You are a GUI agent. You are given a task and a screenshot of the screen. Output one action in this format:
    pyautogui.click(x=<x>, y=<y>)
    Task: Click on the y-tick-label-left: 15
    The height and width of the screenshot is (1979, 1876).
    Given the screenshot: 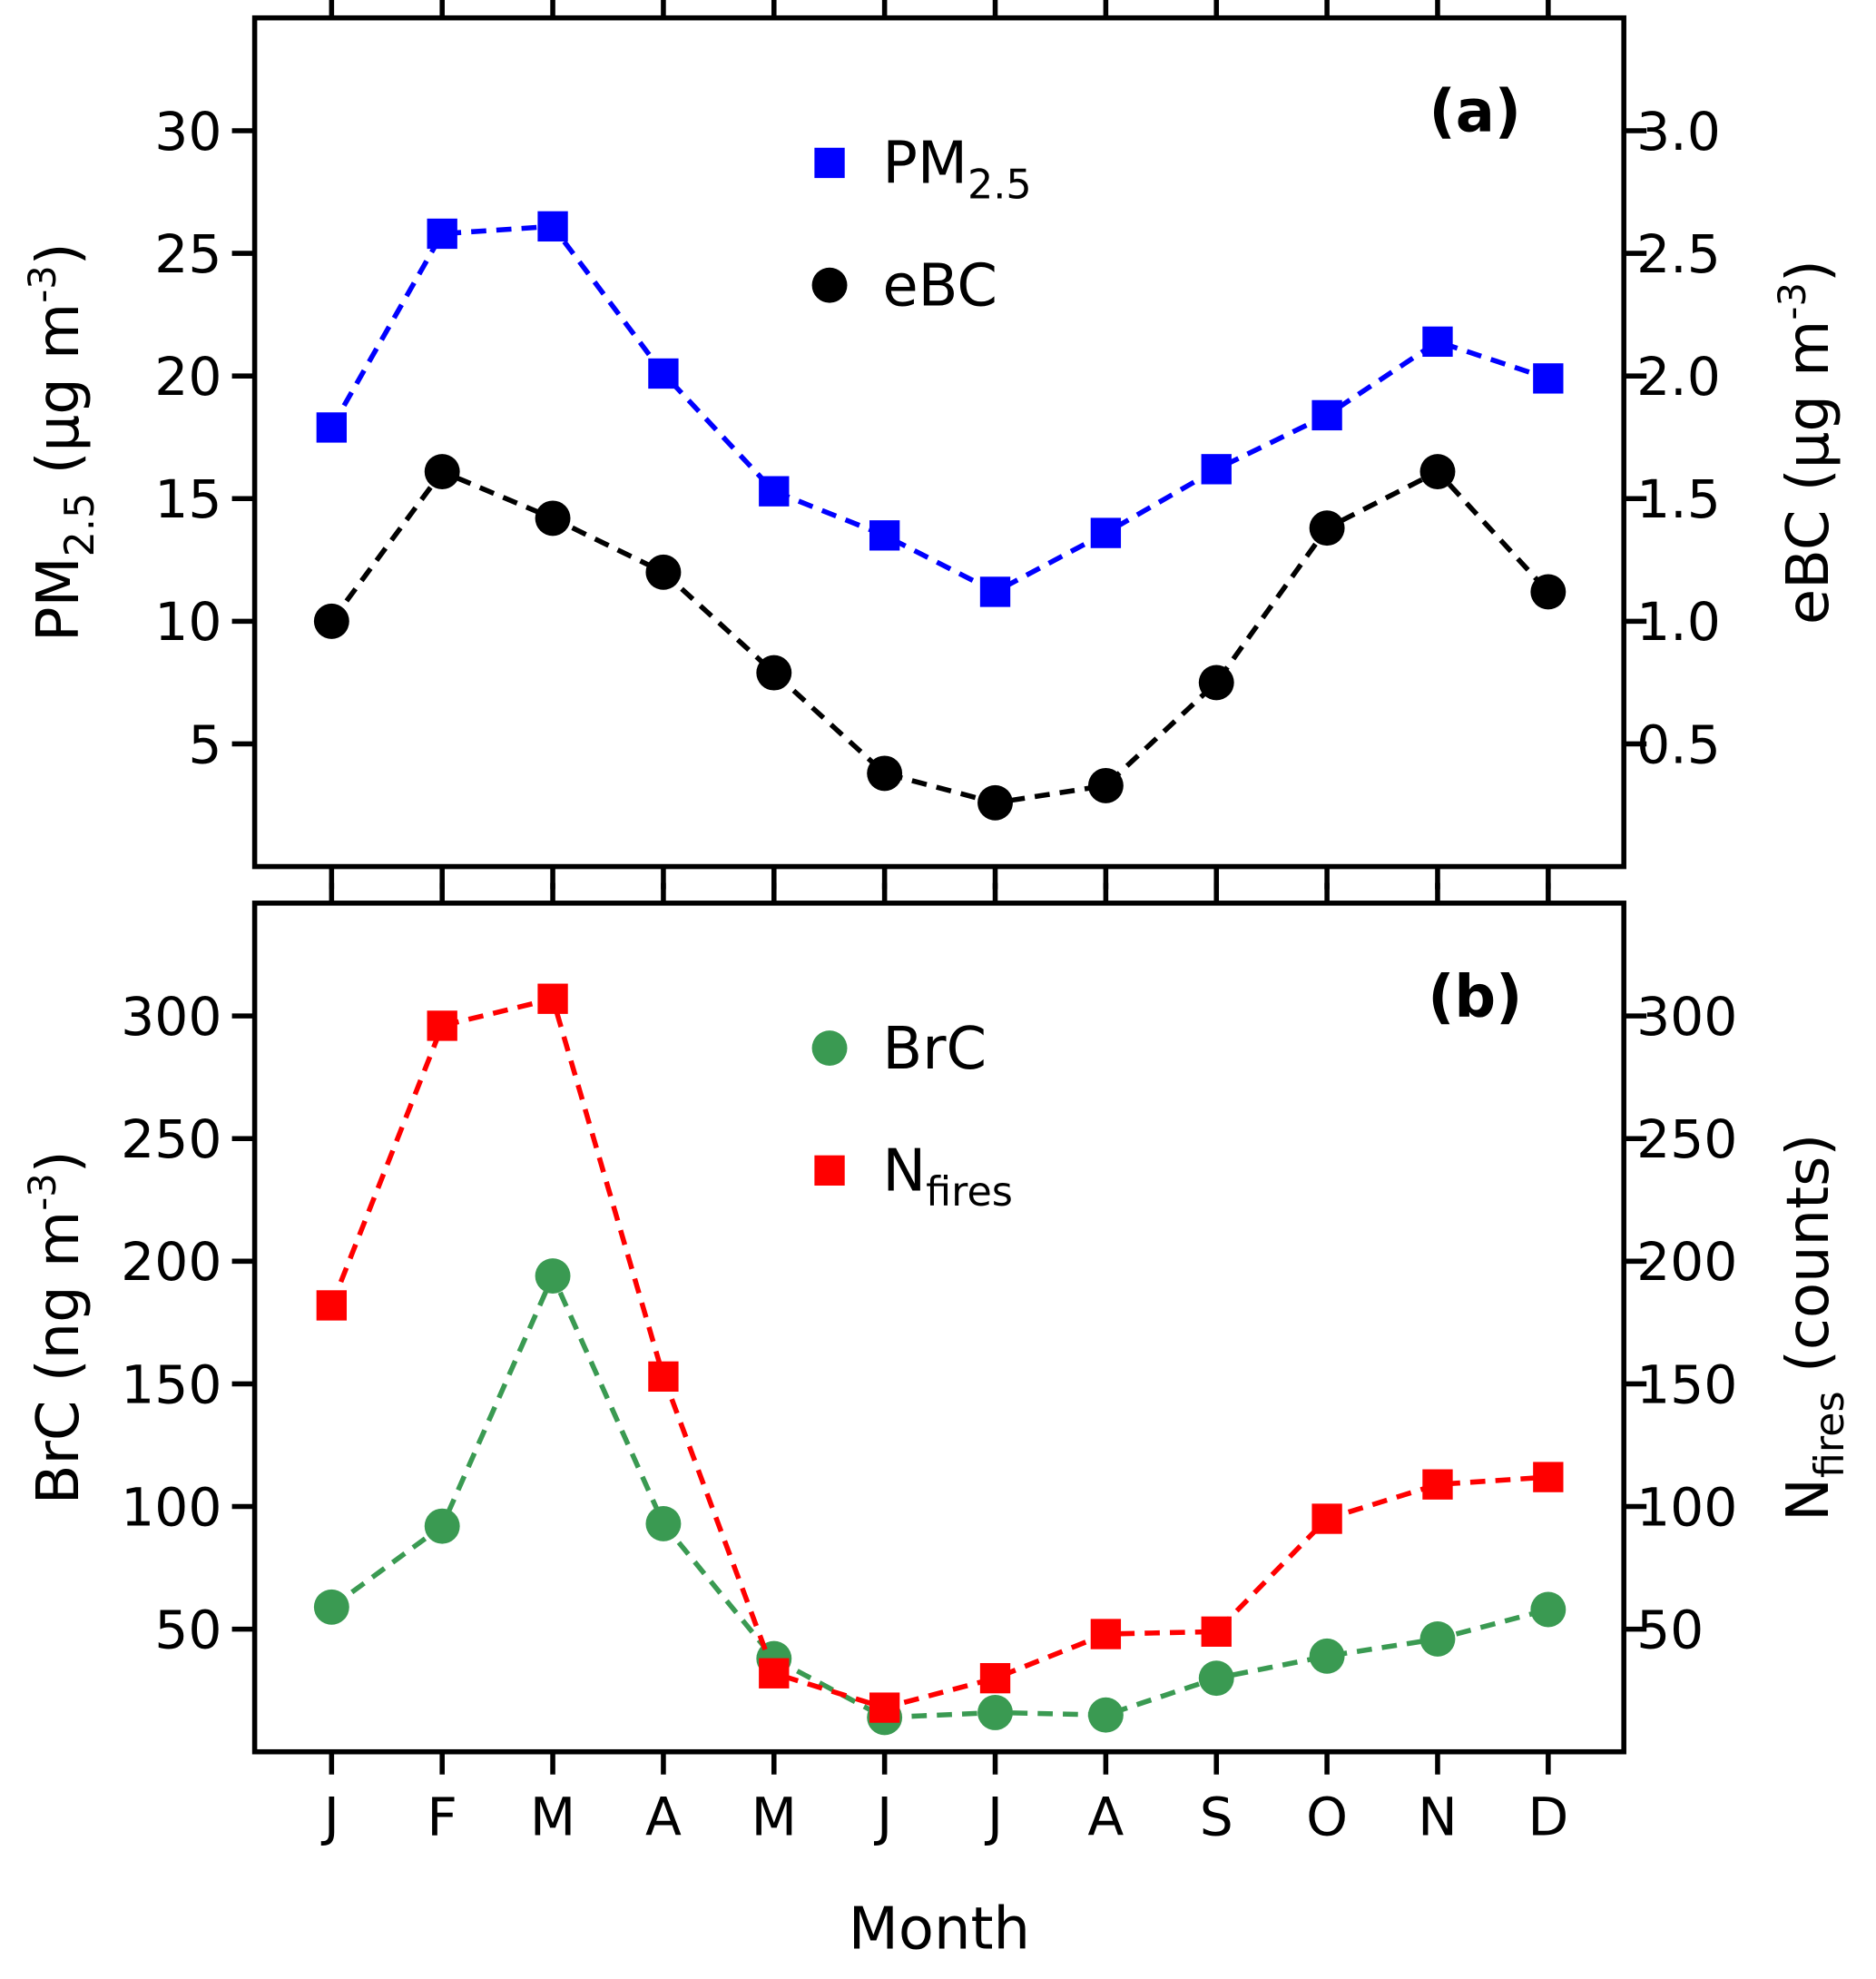 What is the action you would take?
    pyautogui.click(x=187, y=499)
    